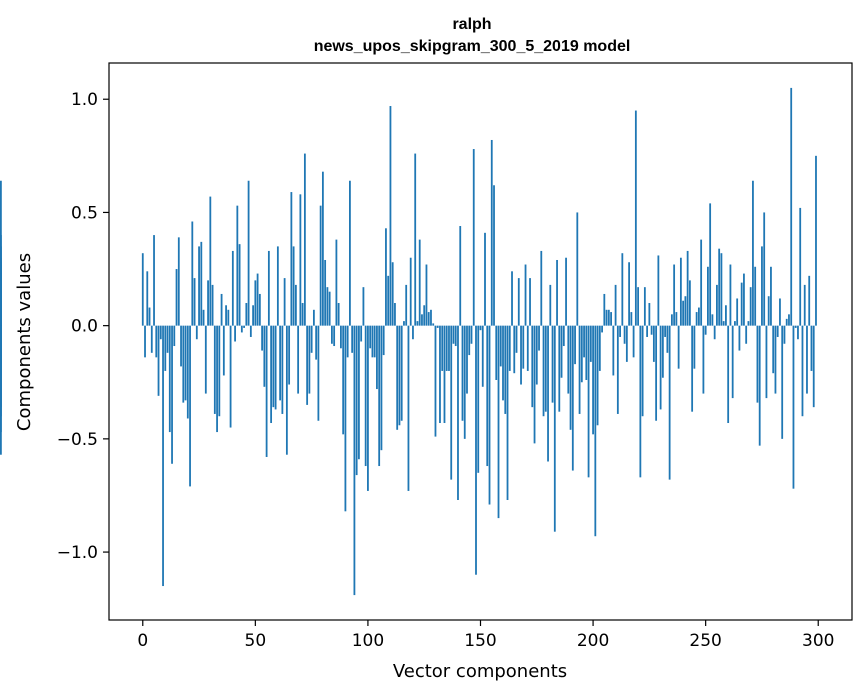 The width and height of the screenshot is (867, 696). I want to click on x-axis-label: Vector components, so click(480, 671).